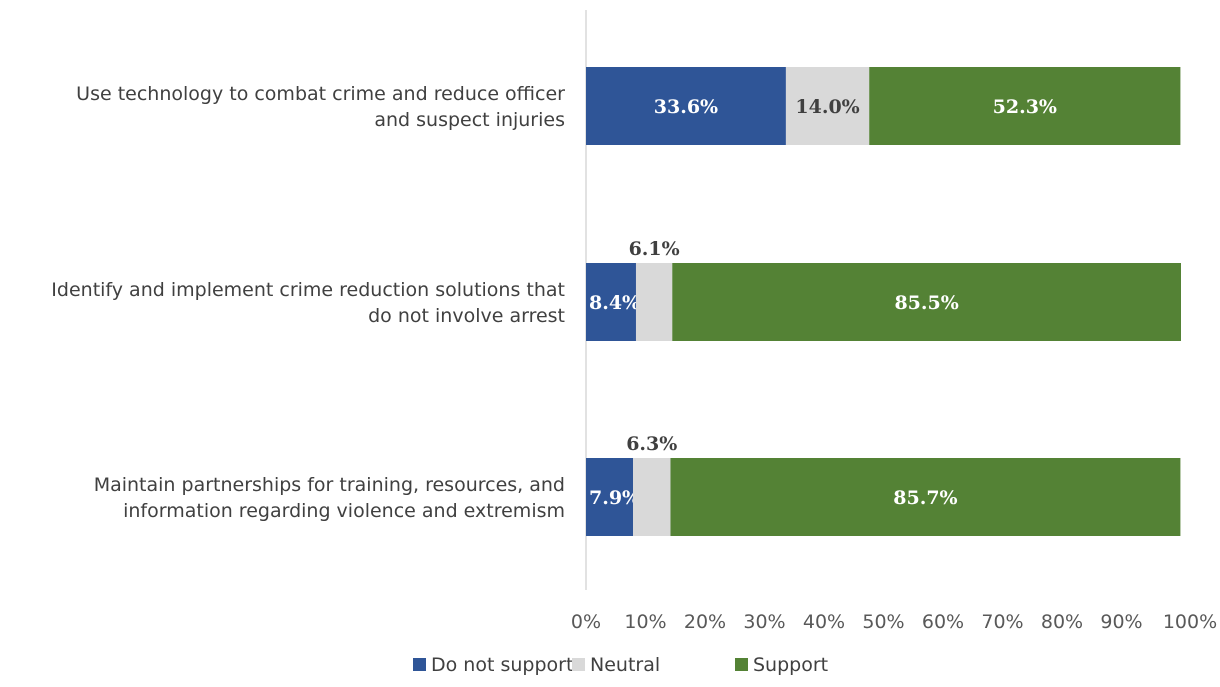 This screenshot has width=1220, height=687. I want to click on x-tick-label: 50%, so click(883, 622).